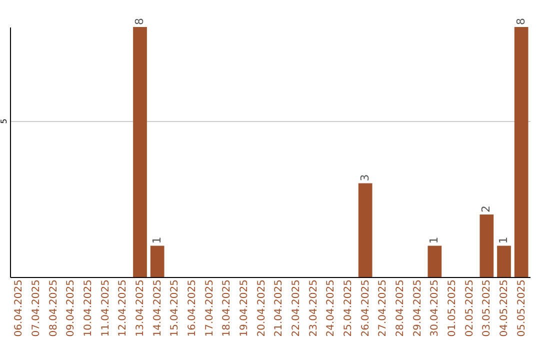 Image resolution: width=540 pixels, height=340 pixels. I want to click on data-label: 3, so click(365, 178).